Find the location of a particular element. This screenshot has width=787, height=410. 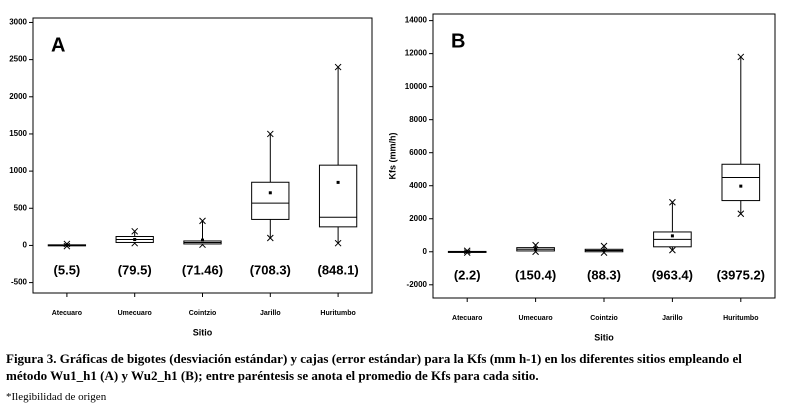

y-tick-label: 1000 is located at coordinates (18, 170).